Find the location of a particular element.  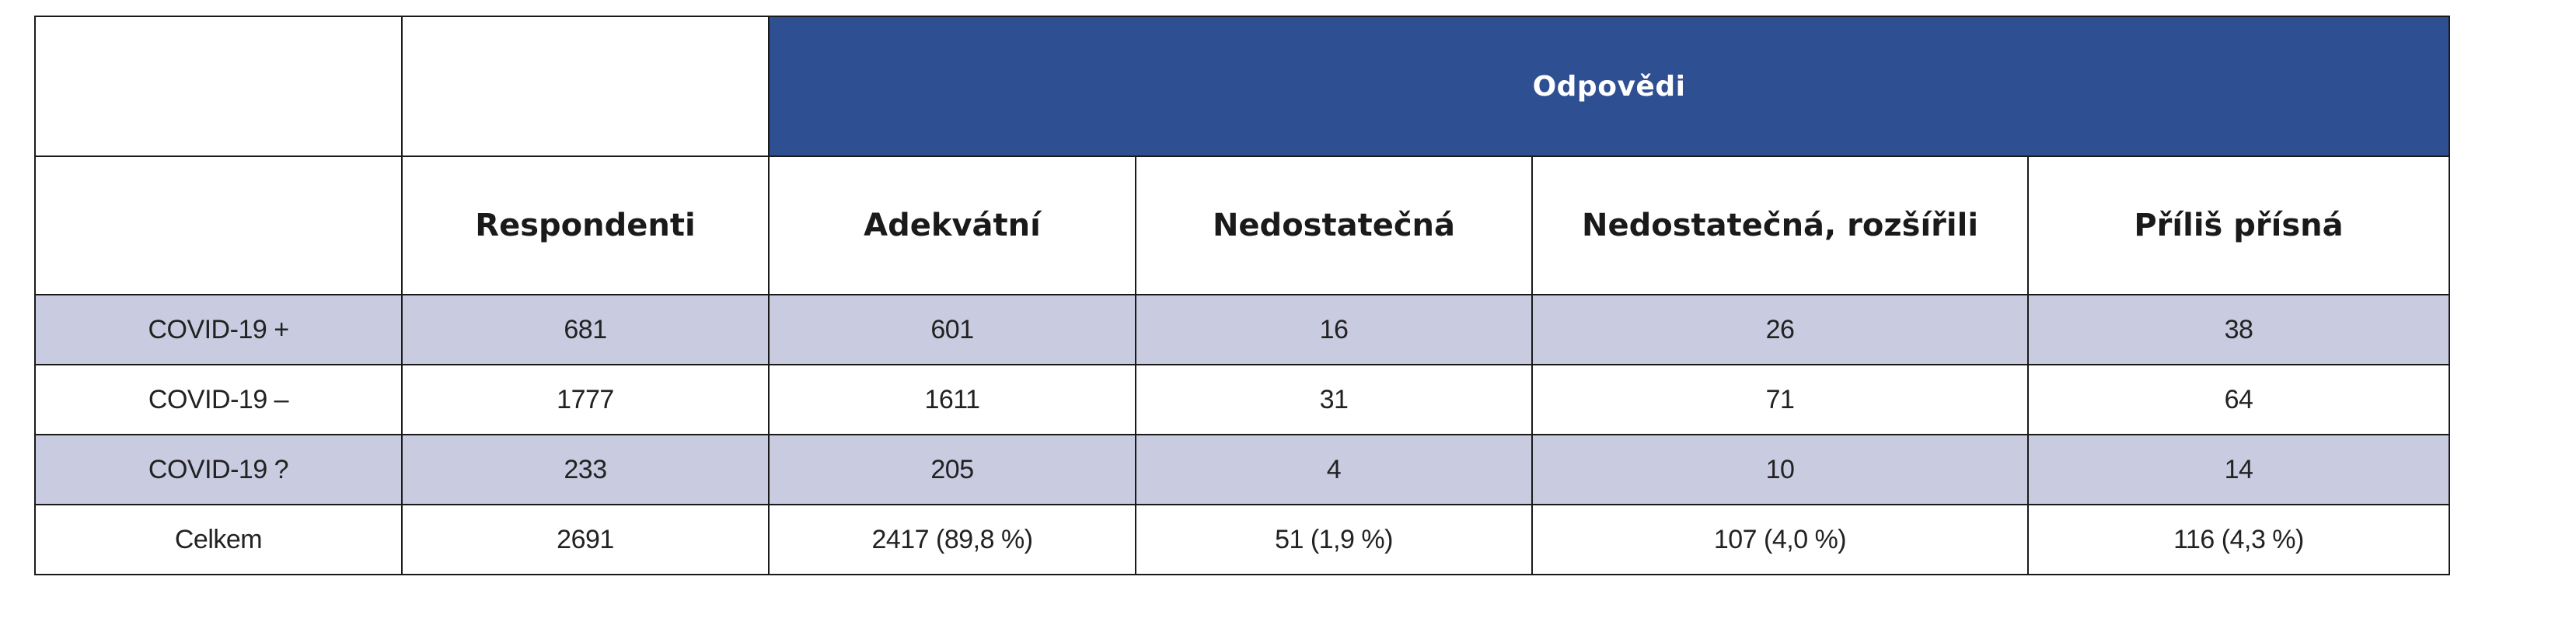

empty-corner-cell is located at coordinates (218, 86).